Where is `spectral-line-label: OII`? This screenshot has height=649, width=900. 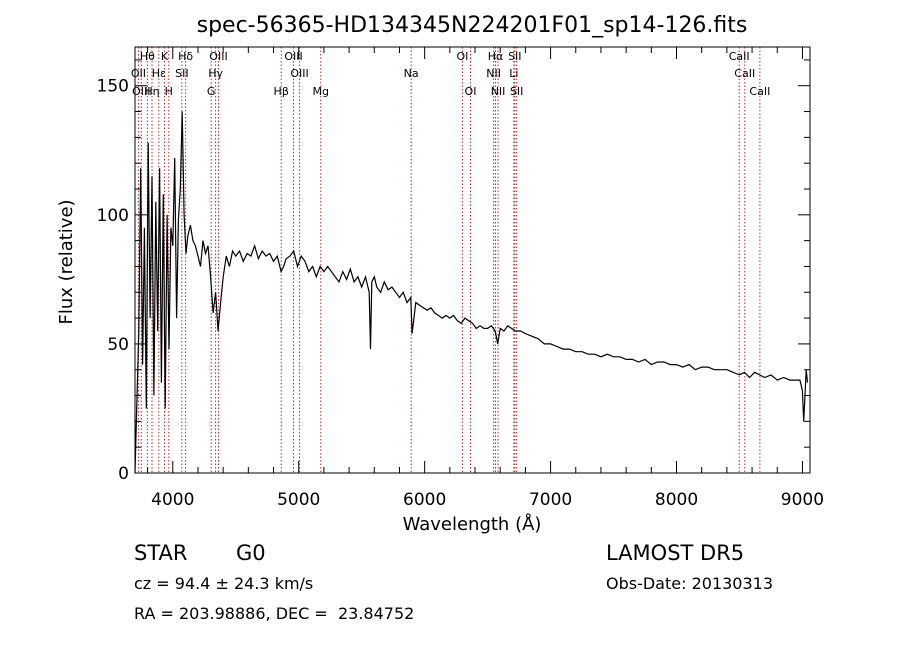 spectral-line-label: OII is located at coordinates (138, 73).